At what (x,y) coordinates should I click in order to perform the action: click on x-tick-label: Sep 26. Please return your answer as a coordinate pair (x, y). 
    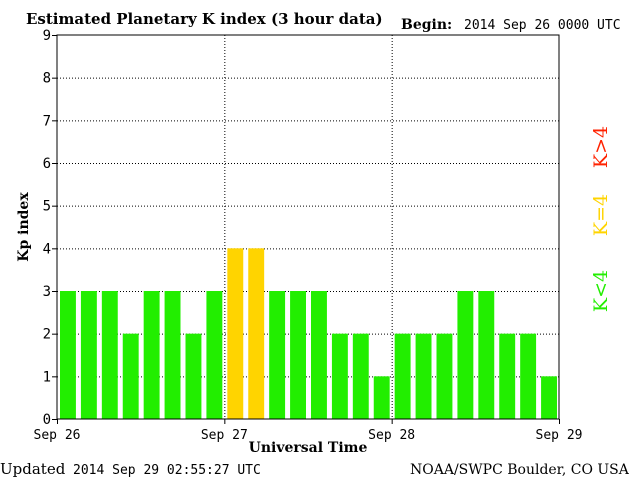
    Looking at the image, I should click on (57, 435).